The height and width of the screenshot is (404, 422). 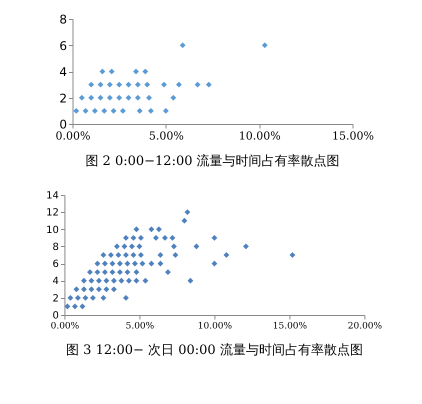 What do you see at coordinates (214, 350) in the screenshot?
I see `text: 图 3 12:00− 次日 00:00 流量与时间占有率散点图` at bounding box center [214, 350].